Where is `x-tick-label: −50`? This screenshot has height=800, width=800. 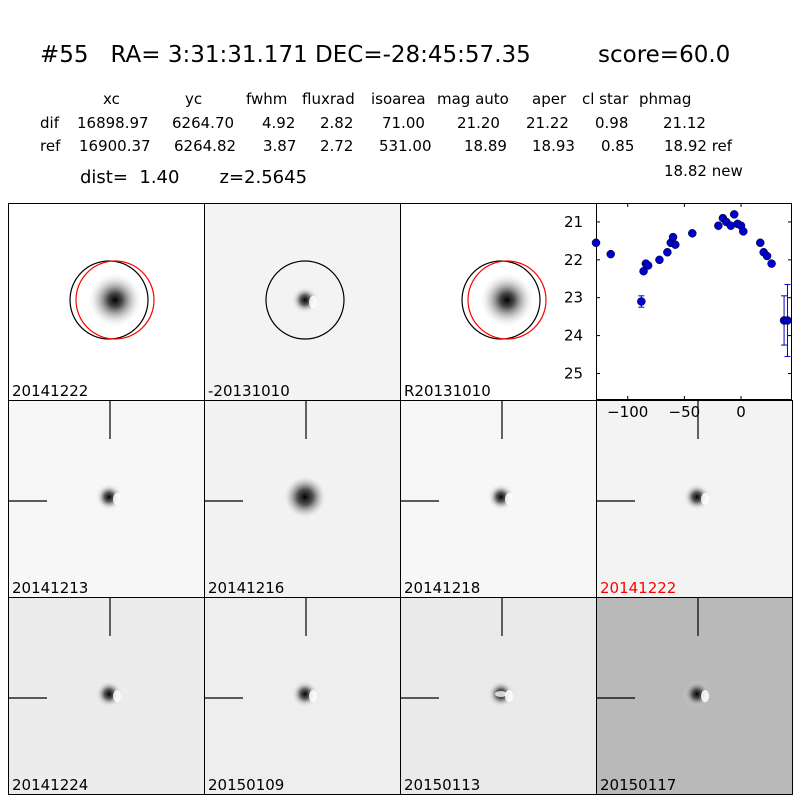
x-tick-label: −50 is located at coordinates (685, 412).